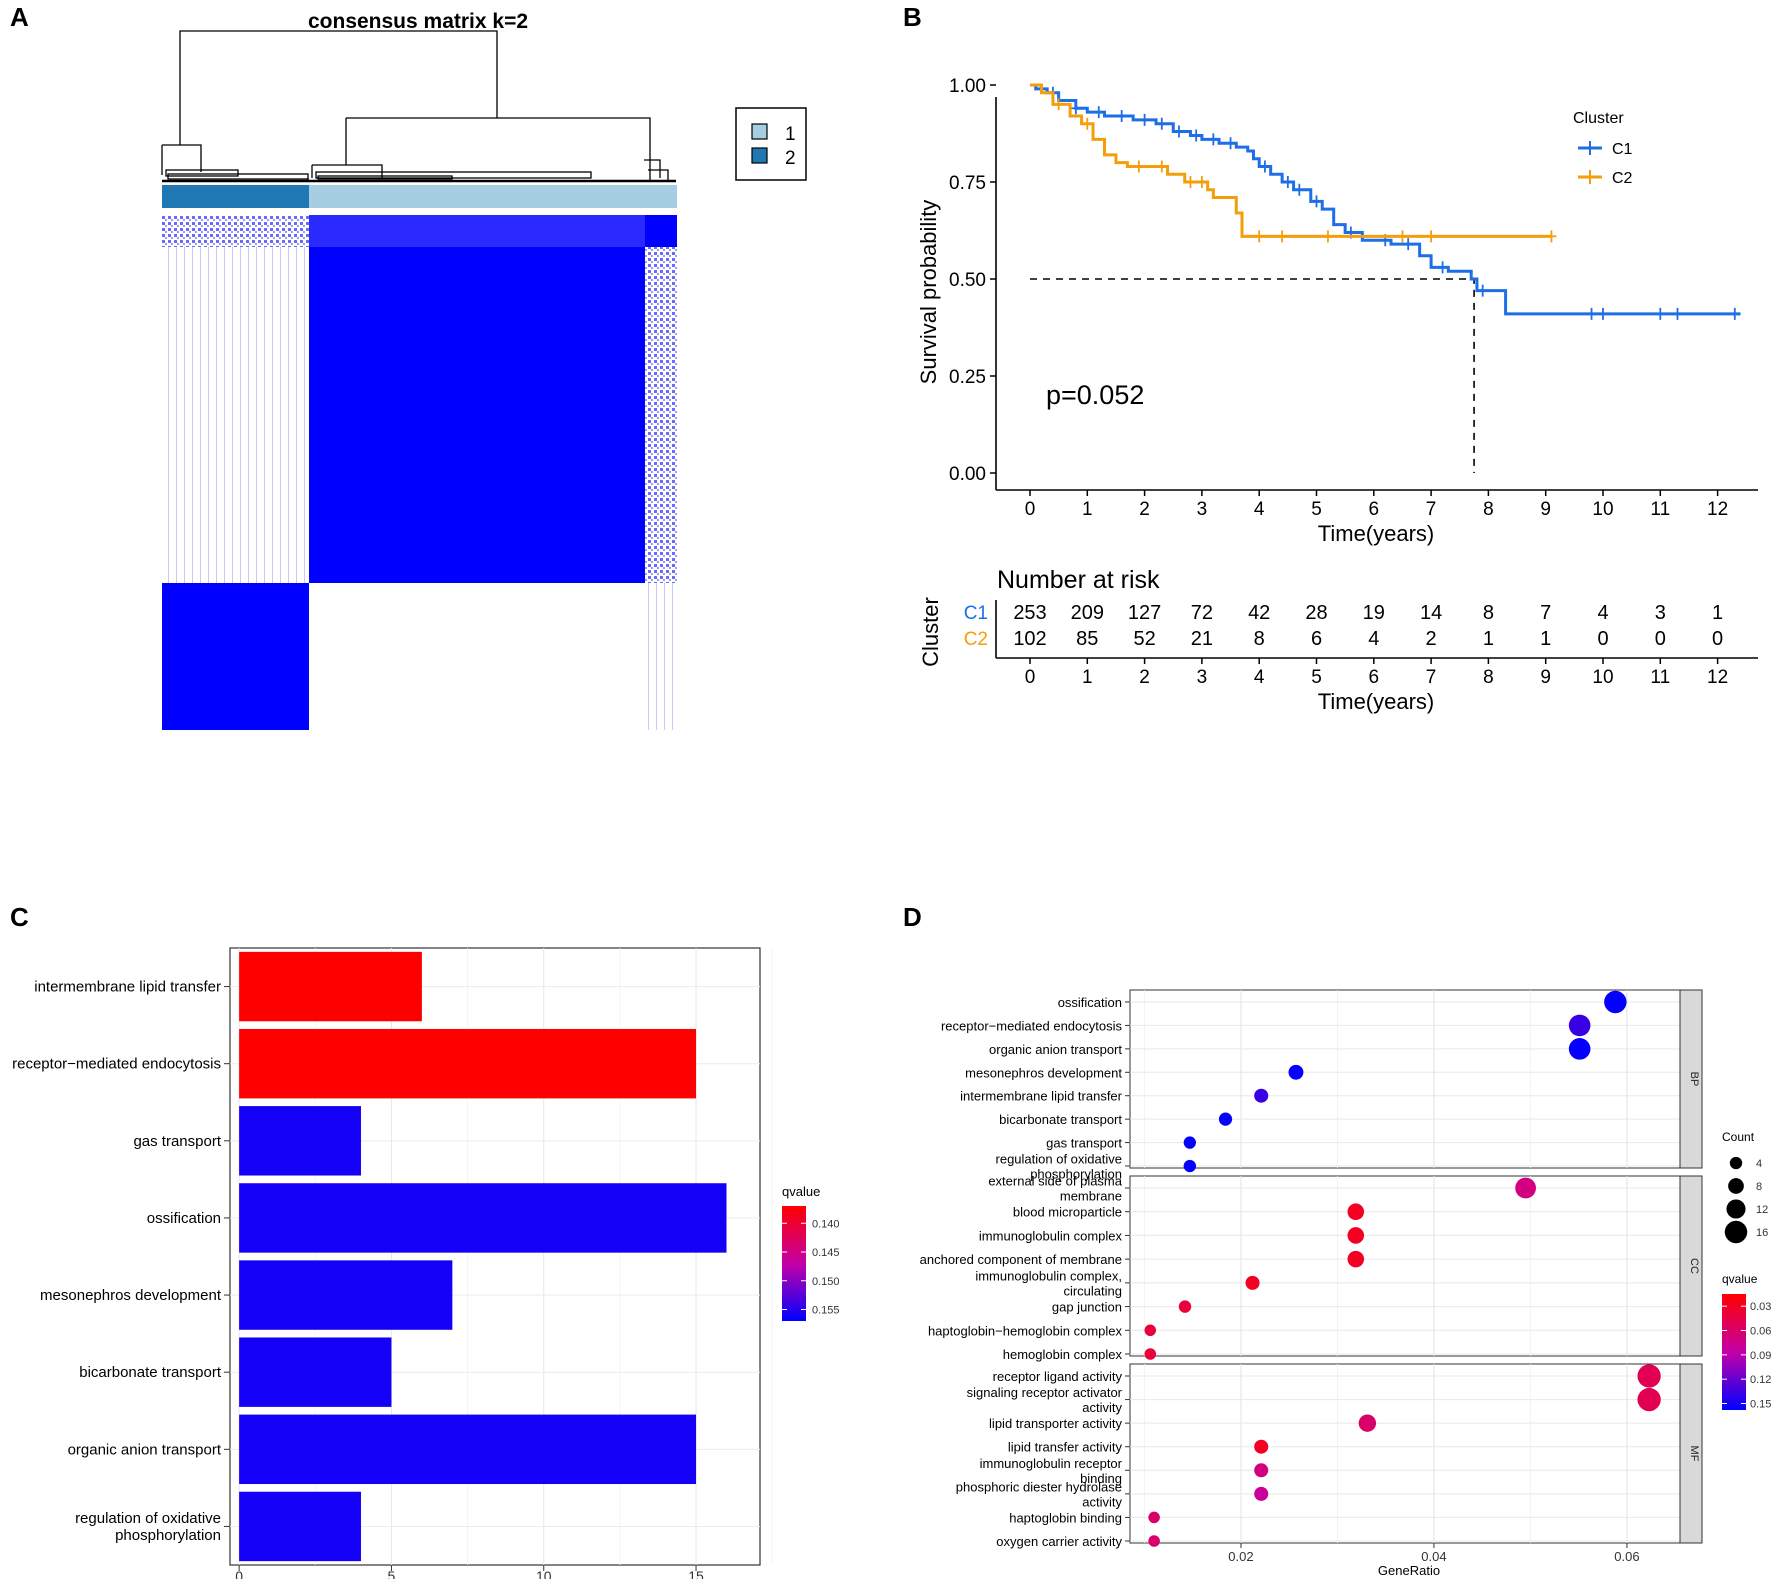 This screenshot has width=1772, height=1579. Describe the element at coordinates (1545, 639) in the screenshot. I see `risk-count: 1` at that location.